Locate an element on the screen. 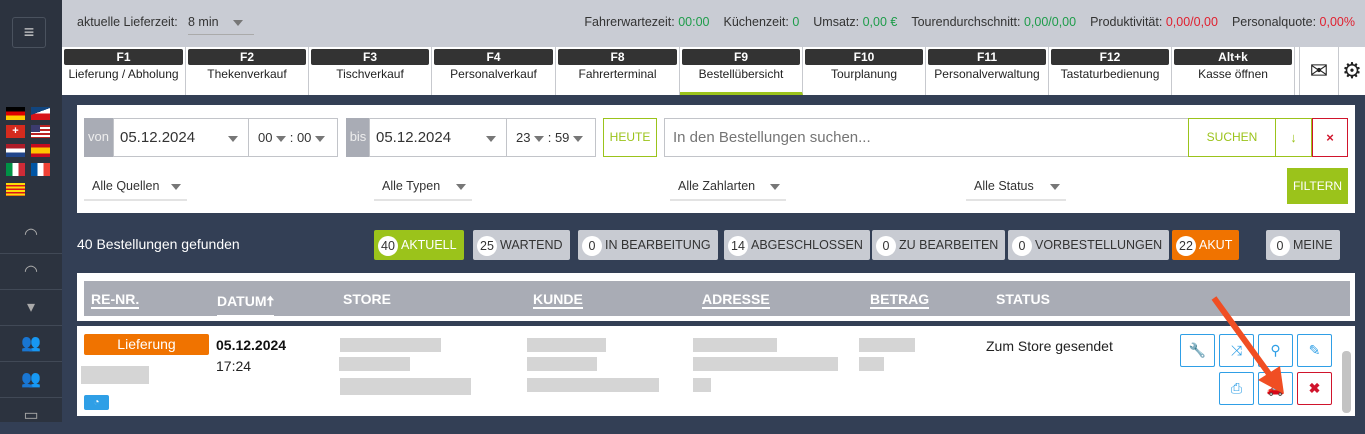  tab-f2: F2 Thekenverkauf is located at coordinates (247, 71).